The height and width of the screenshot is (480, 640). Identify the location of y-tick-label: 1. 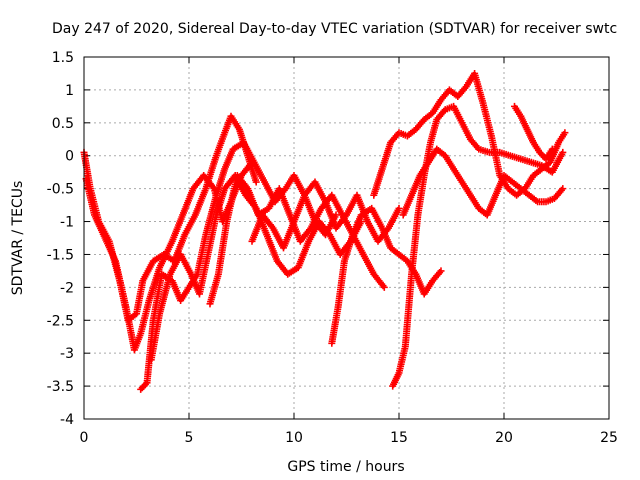
(69, 91).